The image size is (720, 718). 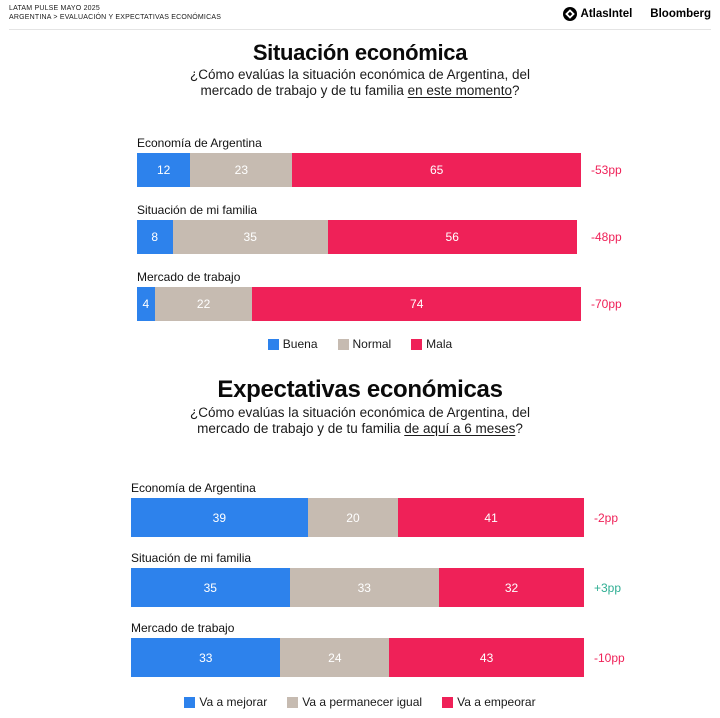 What do you see at coordinates (439, 344) in the screenshot?
I see `legend-label: Mala` at bounding box center [439, 344].